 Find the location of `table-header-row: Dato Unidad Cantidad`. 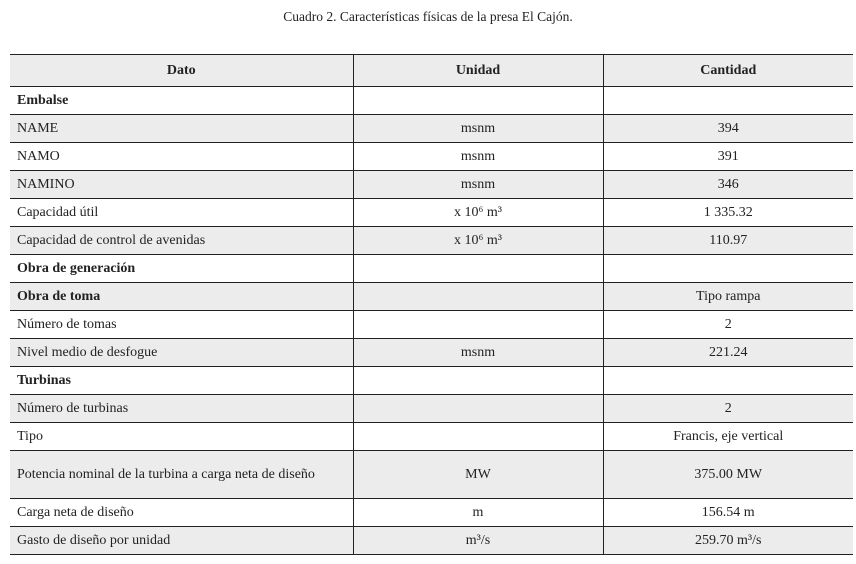

table-header-row: Dato Unidad Cantidad is located at coordinates (431, 70).